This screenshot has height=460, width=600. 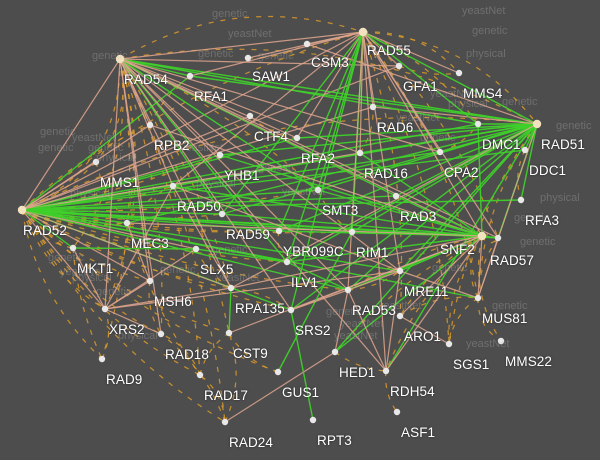 What do you see at coordinates (335, 352) in the screenshot?
I see `graph-node-hed1` at bounding box center [335, 352].